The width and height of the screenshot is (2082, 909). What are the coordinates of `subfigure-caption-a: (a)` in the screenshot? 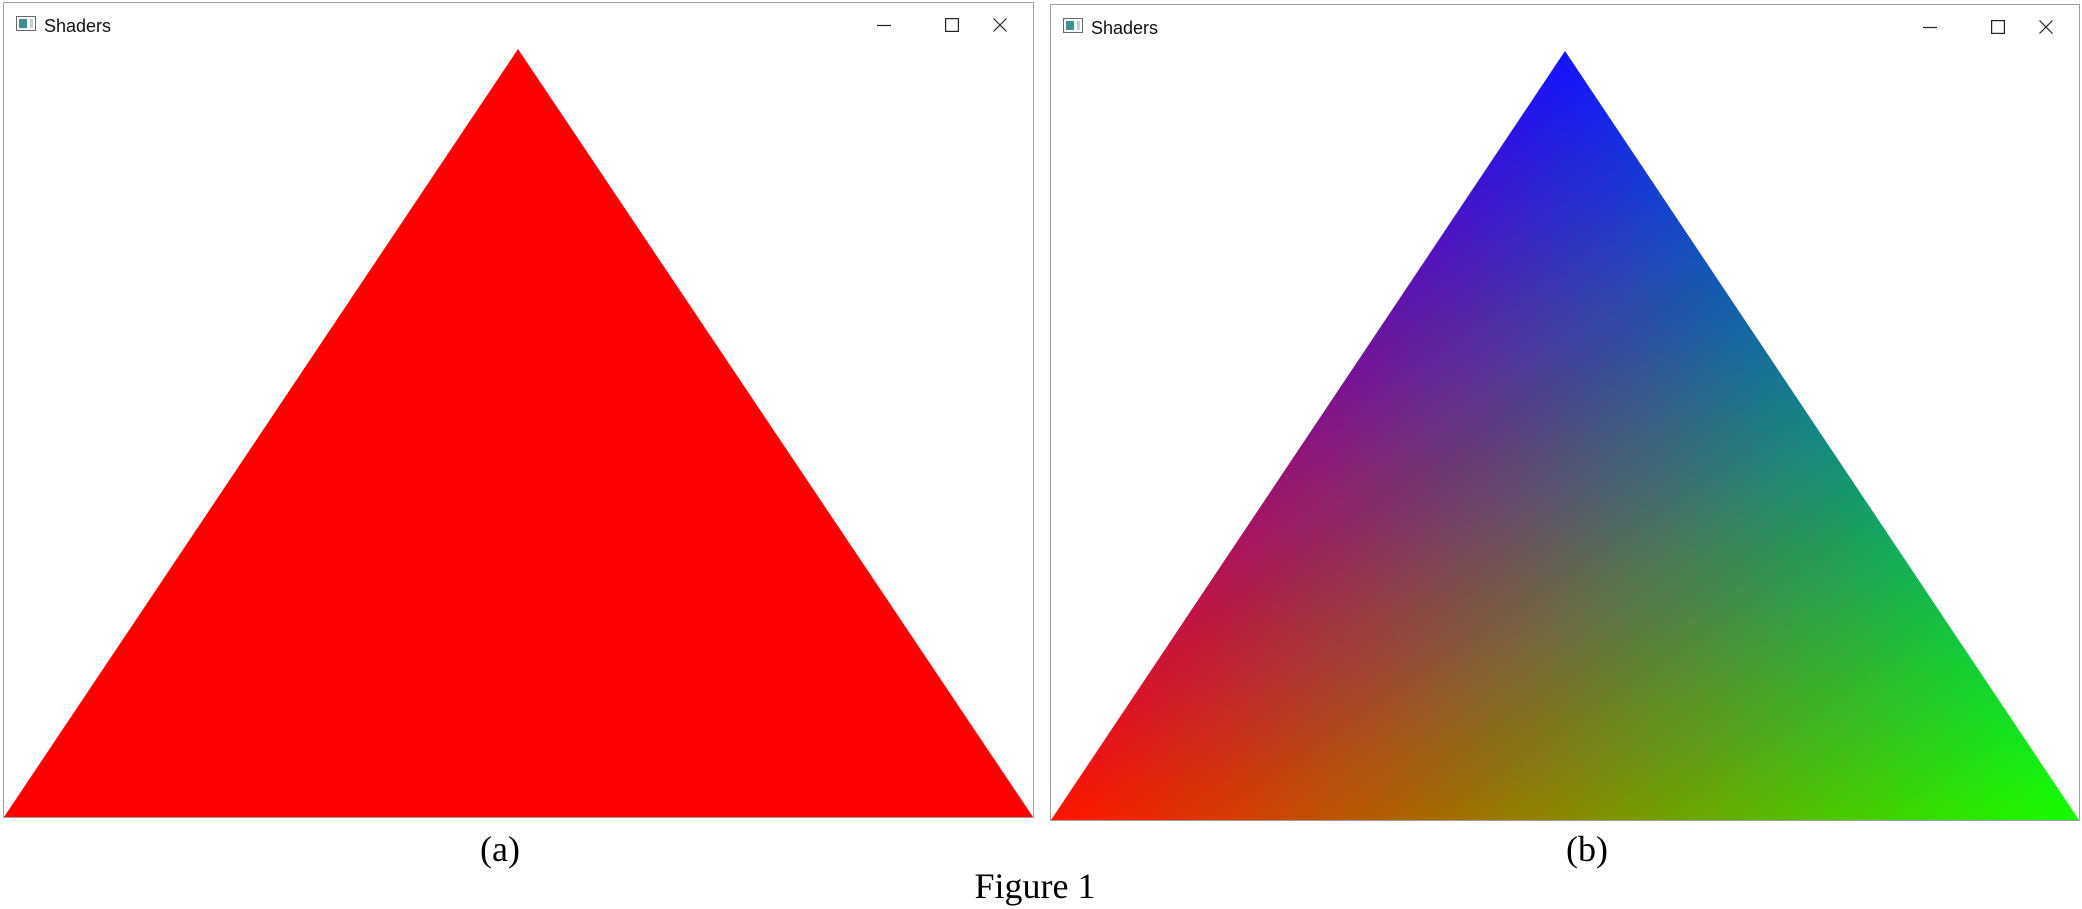 It's located at (500, 849).